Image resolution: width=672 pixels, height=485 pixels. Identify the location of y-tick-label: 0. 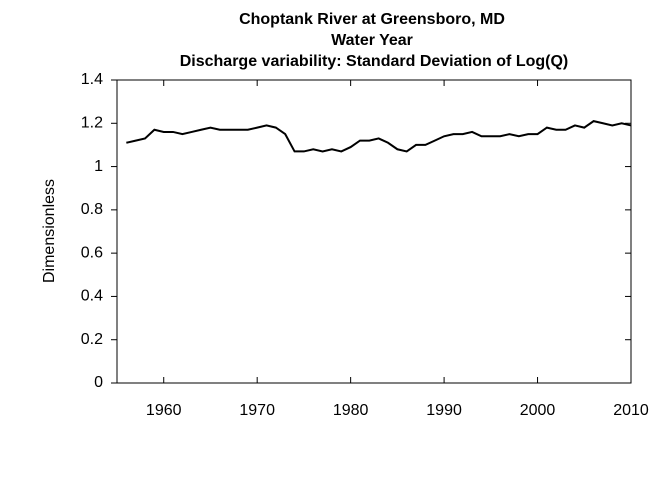
(98, 382).